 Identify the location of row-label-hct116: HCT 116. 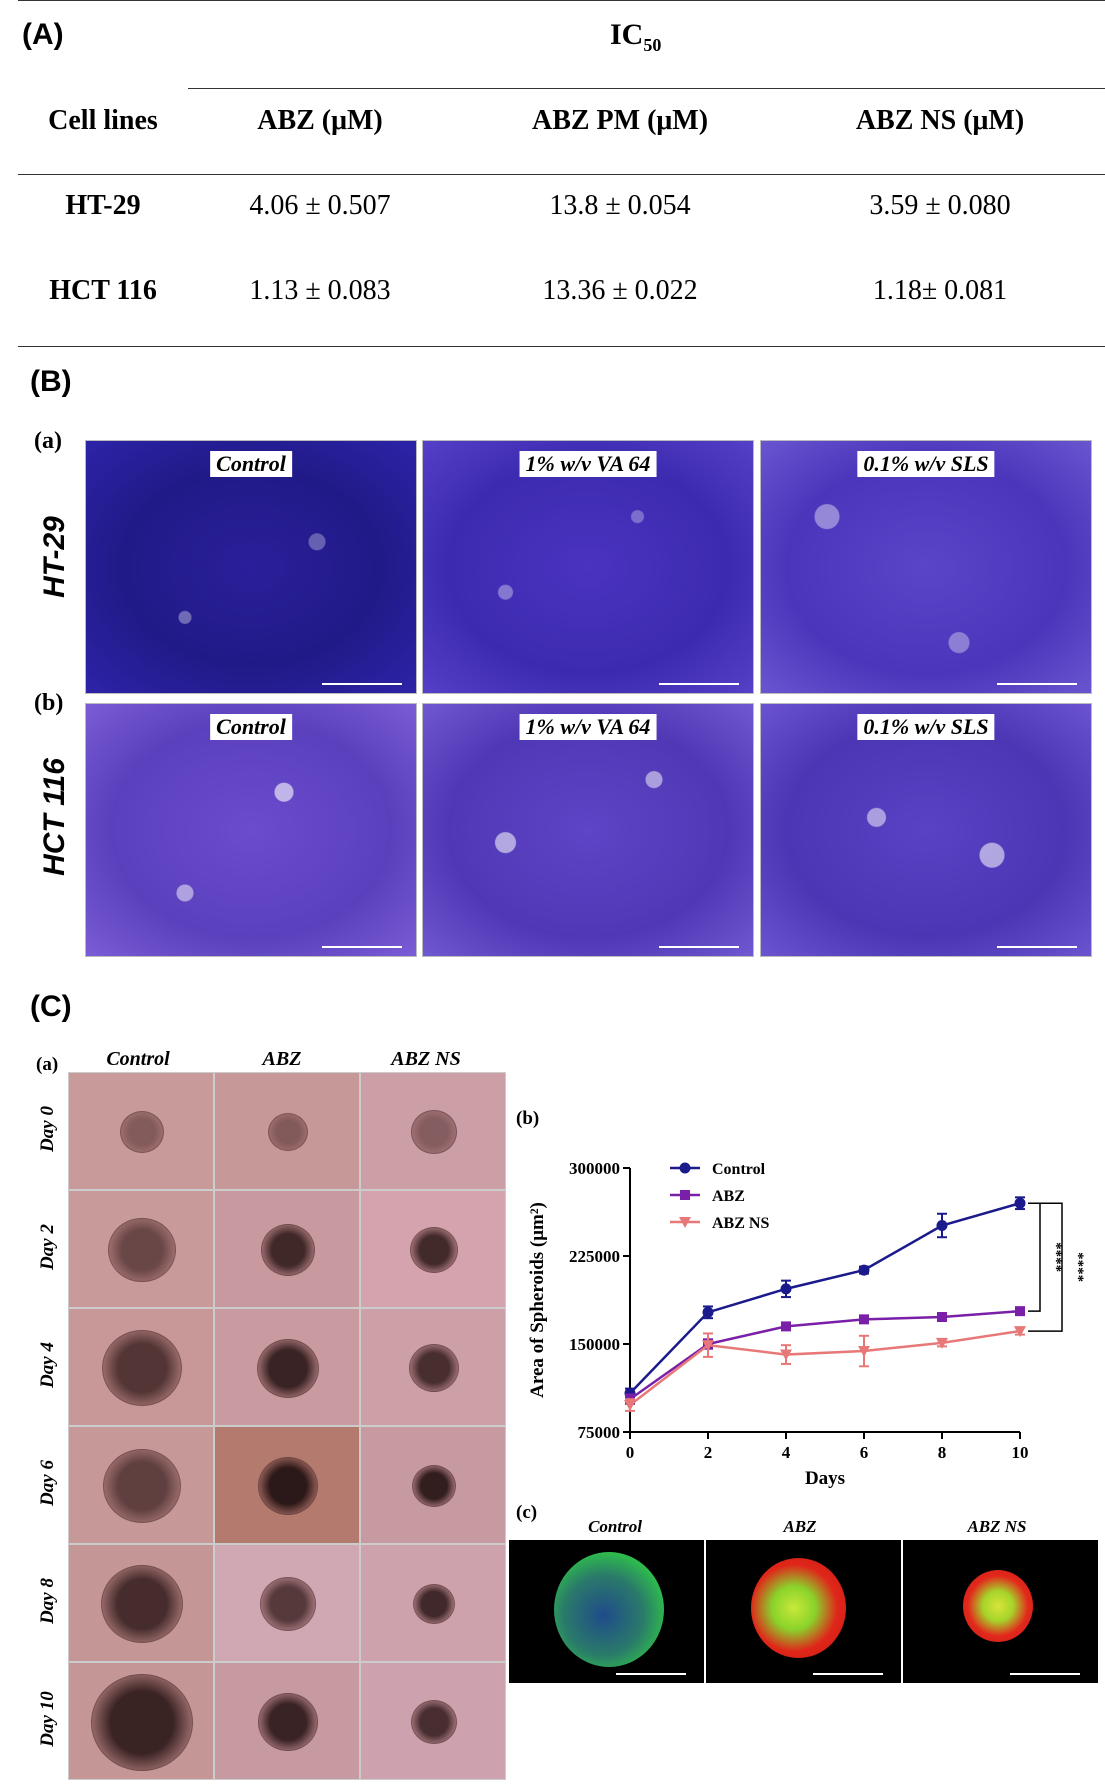
(54, 817).